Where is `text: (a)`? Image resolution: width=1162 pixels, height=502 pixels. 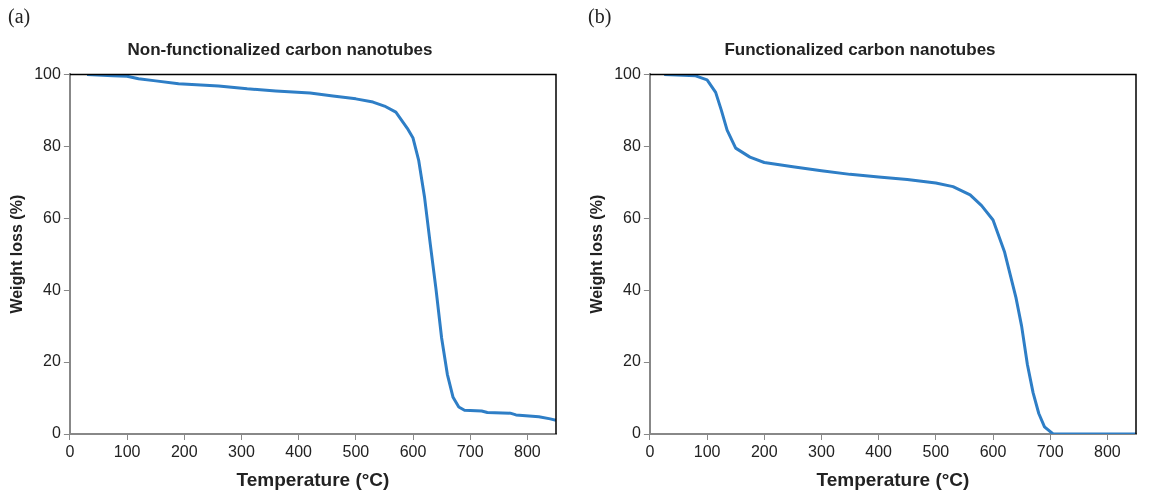
text: (a) is located at coordinates (19, 17).